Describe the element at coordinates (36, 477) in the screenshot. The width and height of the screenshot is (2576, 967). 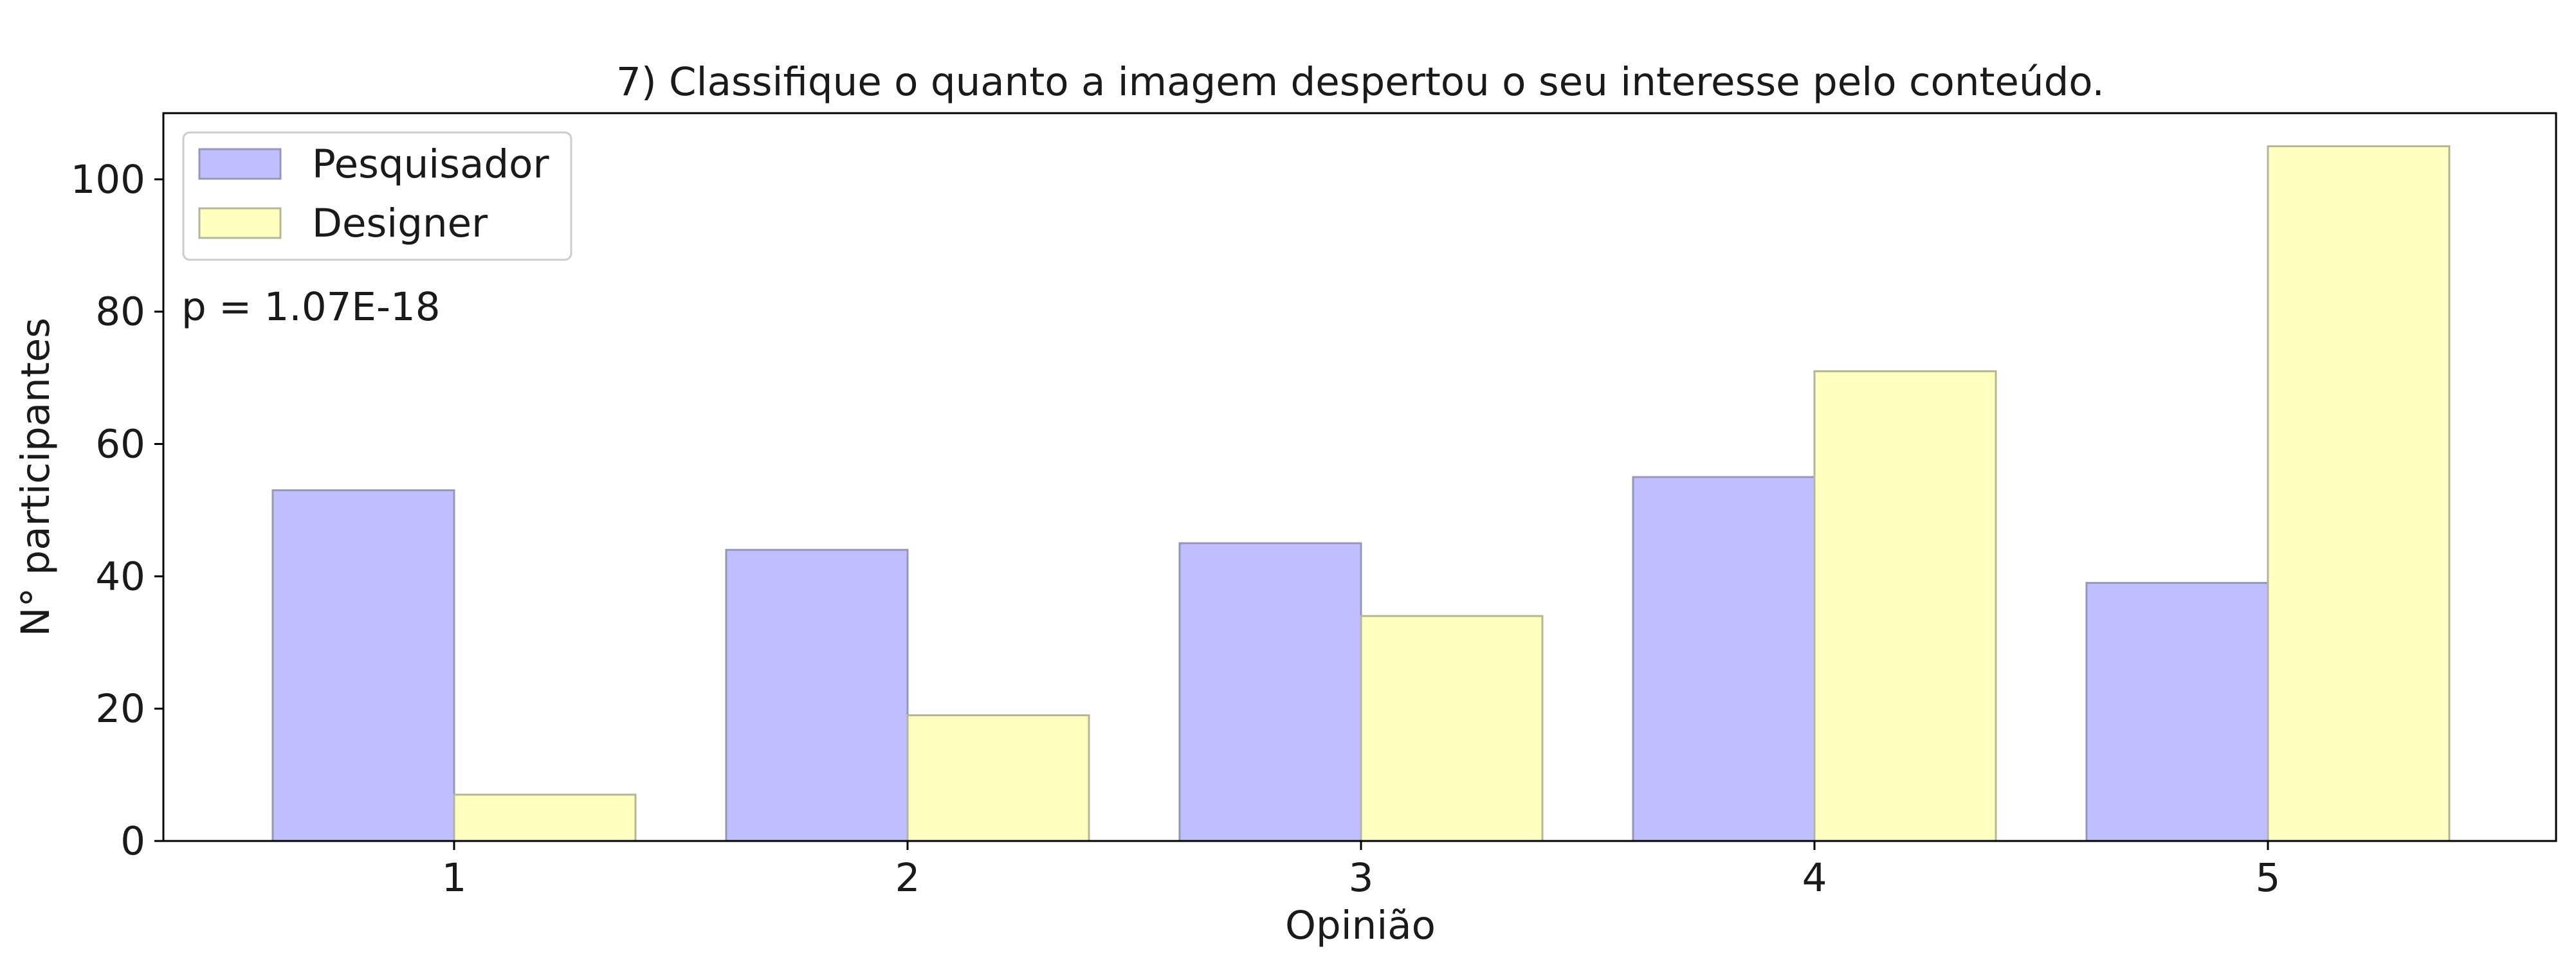
I see `y-axis-label: N° participantes` at that location.